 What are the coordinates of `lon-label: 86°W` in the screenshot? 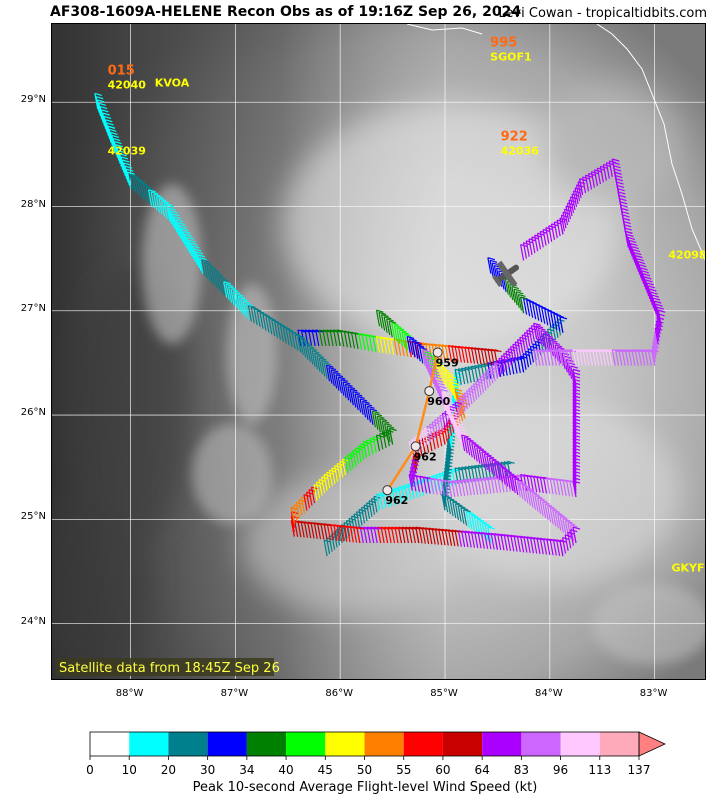 It's located at (339, 693).